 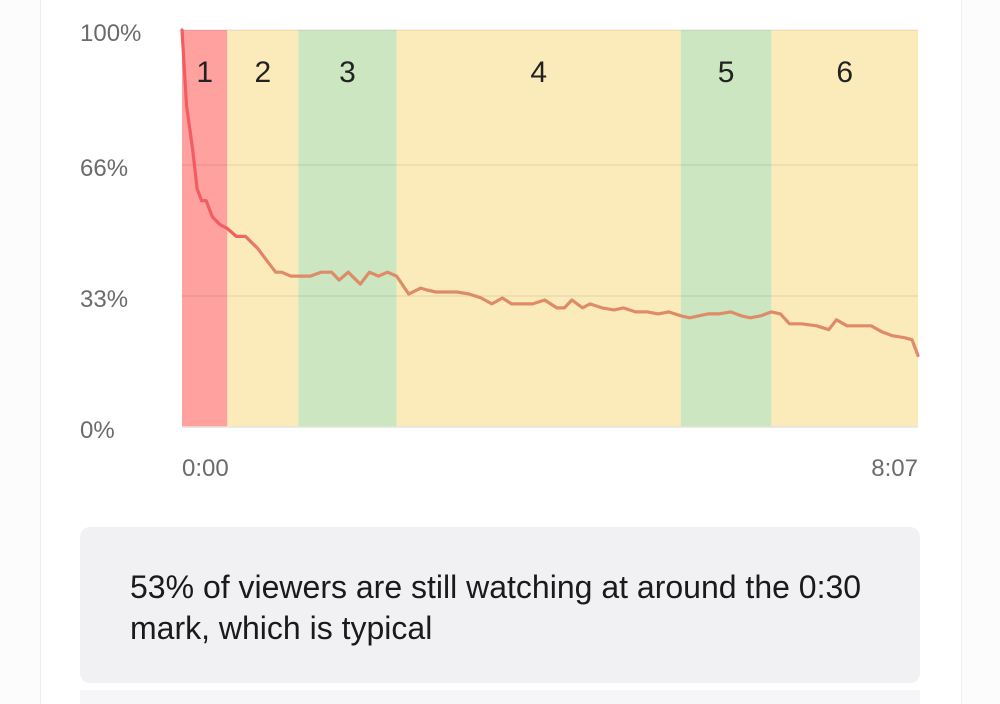 I want to click on x-tick-label-0: 0:00, so click(x=205, y=468).